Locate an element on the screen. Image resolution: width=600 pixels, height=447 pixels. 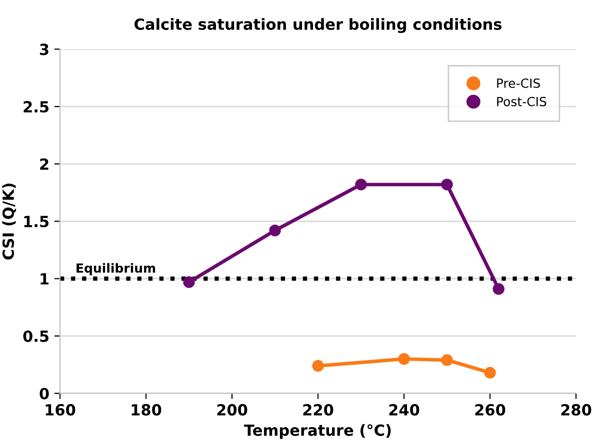
x-tick-label: 180 is located at coordinates (147, 410).